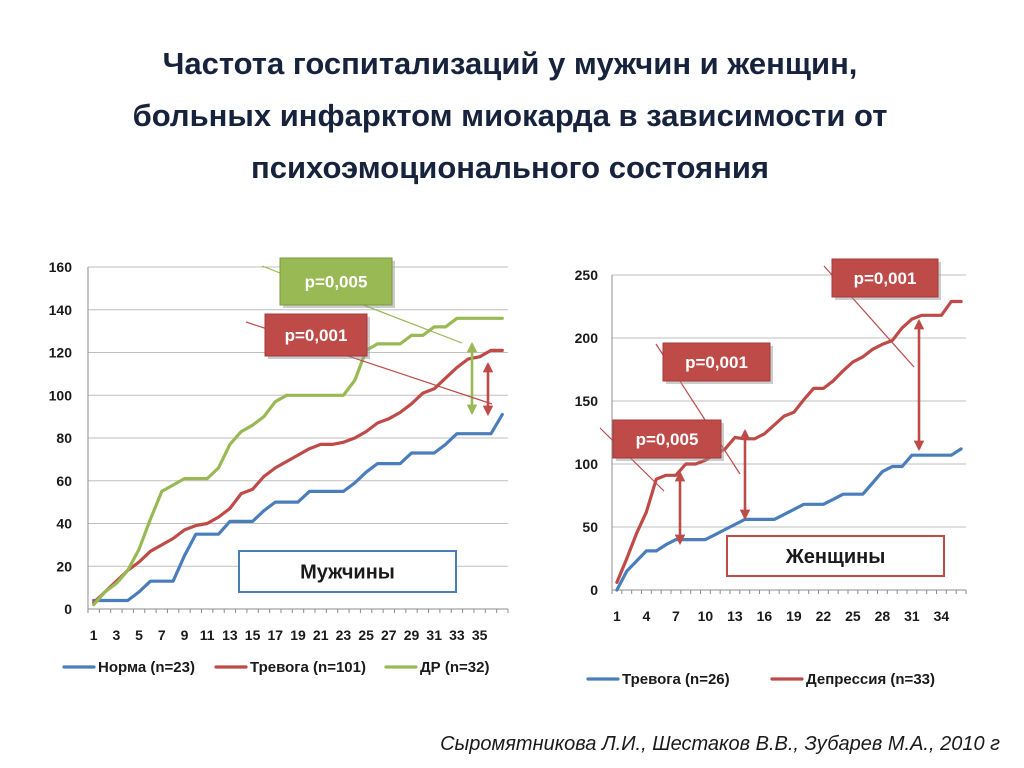 The width and height of the screenshot is (1024, 768). Describe the element at coordinates (207, 635) in the screenshot. I see `x-tick-label: 11` at that location.